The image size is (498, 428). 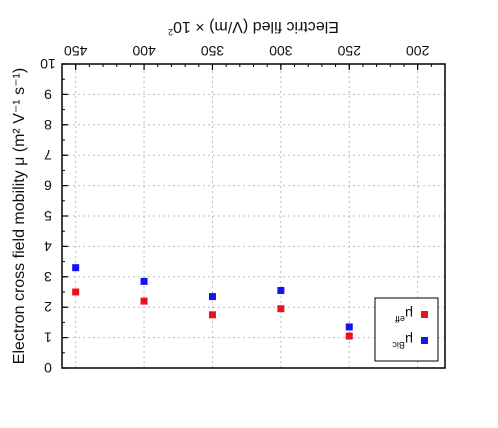 What do you see at coordinates (48, 307) in the screenshot?
I see `y-tick-label: 2` at bounding box center [48, 307].